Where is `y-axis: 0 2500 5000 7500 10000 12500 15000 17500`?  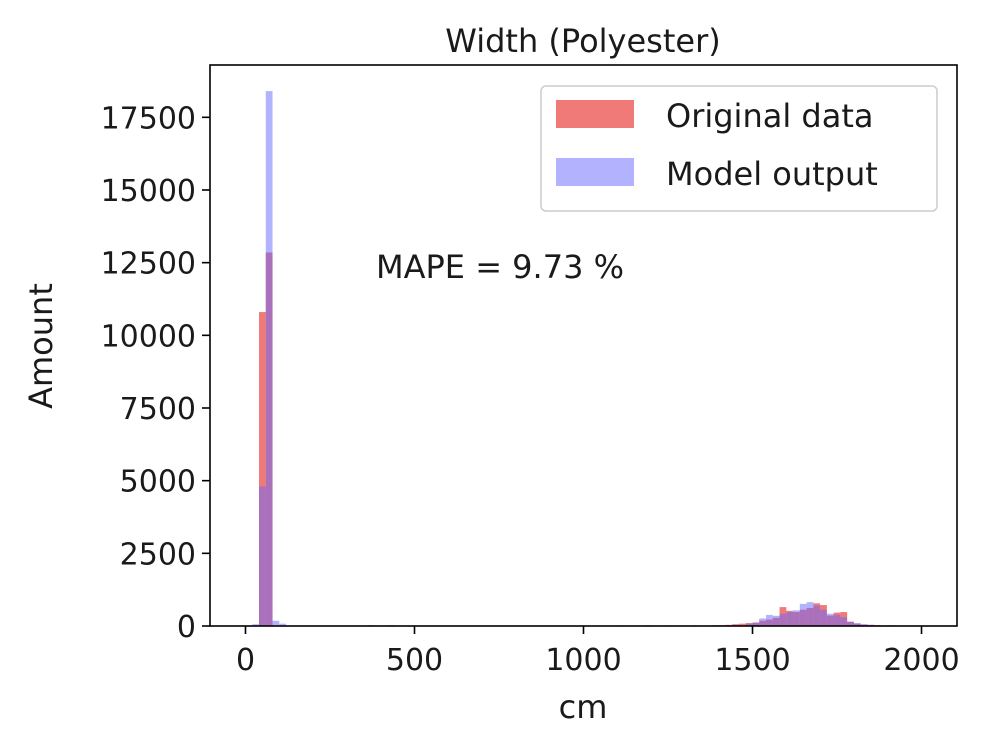 y-axis: 0 2500 5000 7500 10000 12500 15000 17500 is located at coordinates (155, 373).